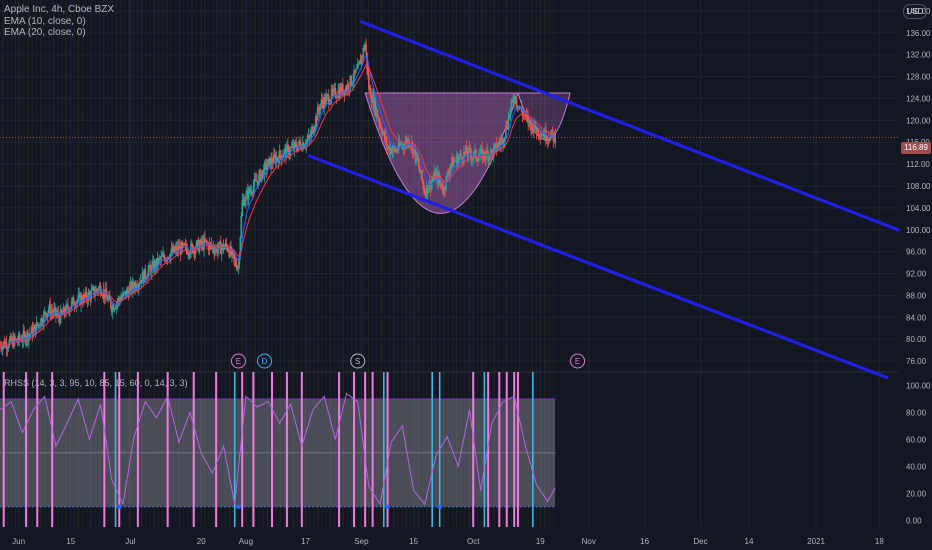 Image resolution: width=932 pixels, height=550 pixels. What do you see at coordinates (916, 252) in the screenshot?
I see `price-tick-label: 96.00` at bounding box center [916, 252].